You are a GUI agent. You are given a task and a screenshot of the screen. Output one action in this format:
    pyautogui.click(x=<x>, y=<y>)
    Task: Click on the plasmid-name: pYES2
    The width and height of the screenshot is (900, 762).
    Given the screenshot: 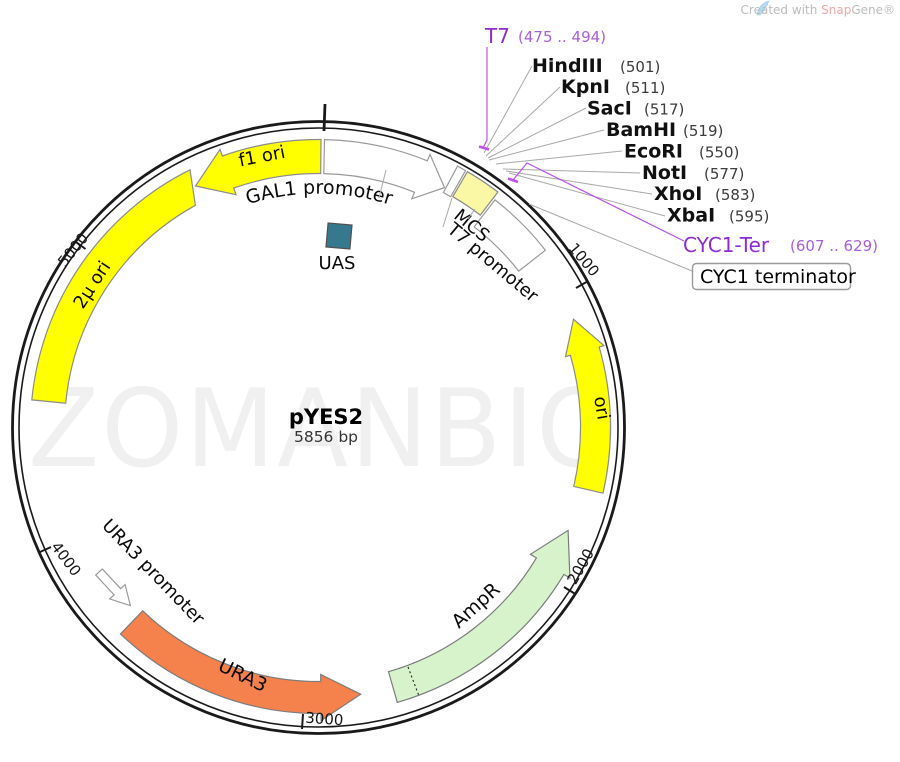 What is the action you would take?
    pyautogui.click(x=326, y=417)
    